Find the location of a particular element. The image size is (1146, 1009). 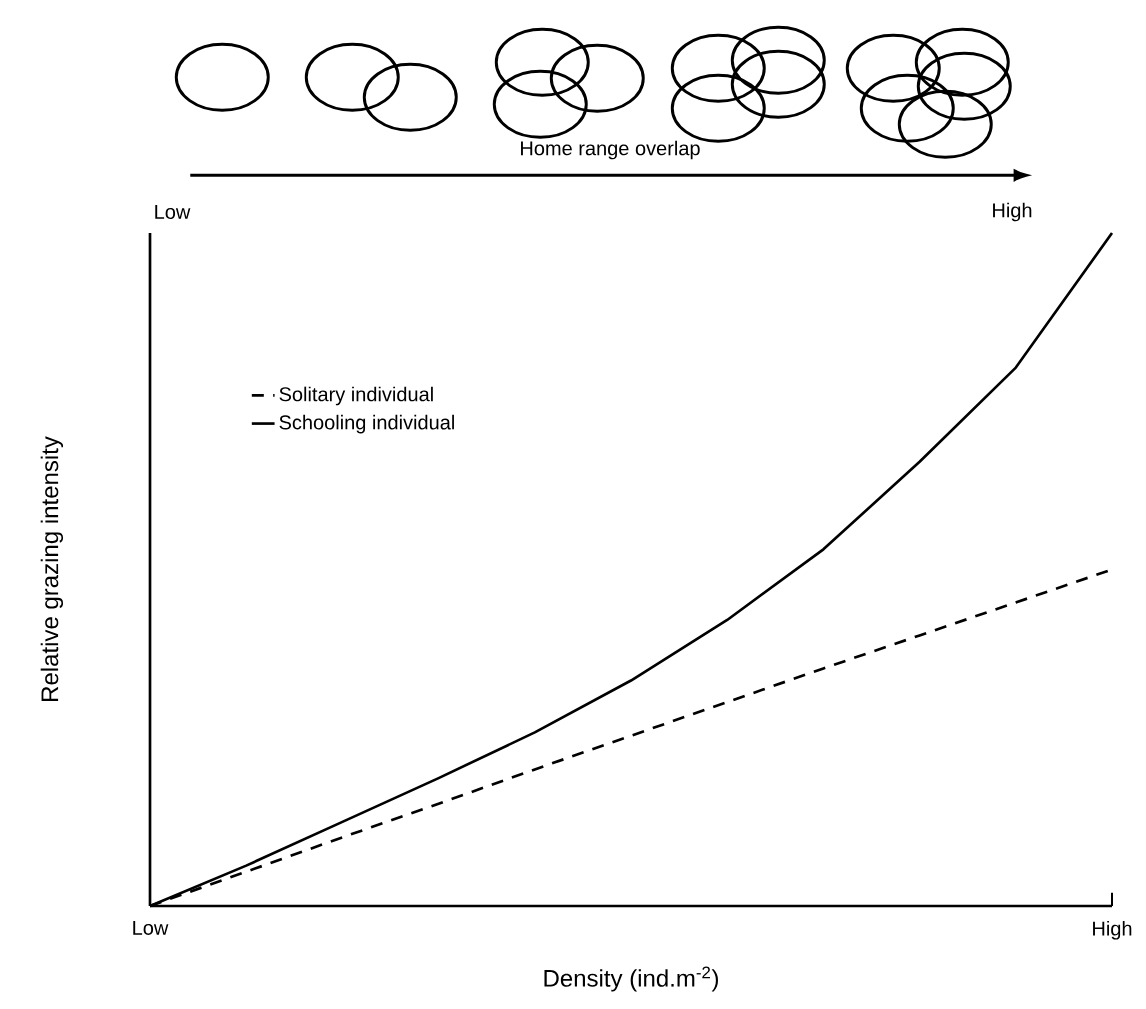

text: High is located at coordinates (1012, 212).